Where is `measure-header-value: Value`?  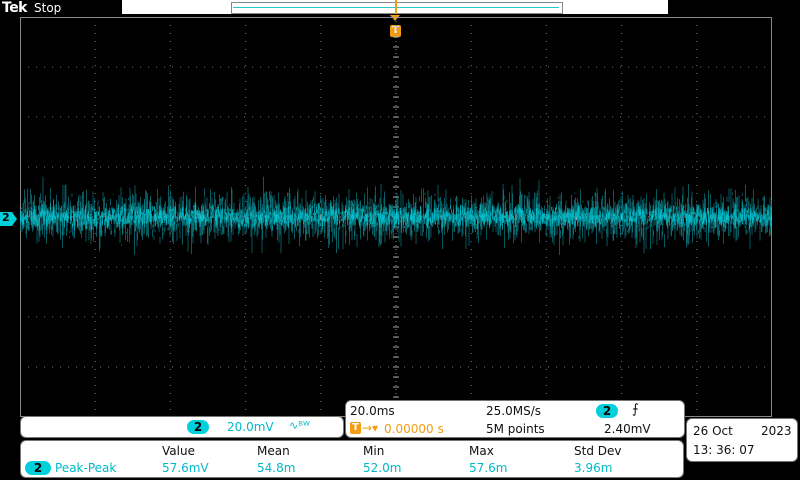
measure-header-value: Value is located at coordinates (178, 451).